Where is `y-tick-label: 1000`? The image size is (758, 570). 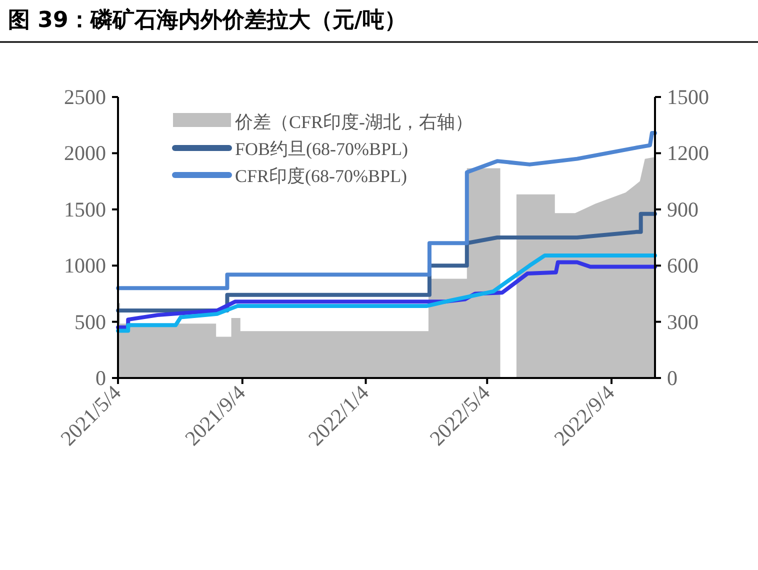
y-tick-label: 1000 is located at coordinates (85, 266).